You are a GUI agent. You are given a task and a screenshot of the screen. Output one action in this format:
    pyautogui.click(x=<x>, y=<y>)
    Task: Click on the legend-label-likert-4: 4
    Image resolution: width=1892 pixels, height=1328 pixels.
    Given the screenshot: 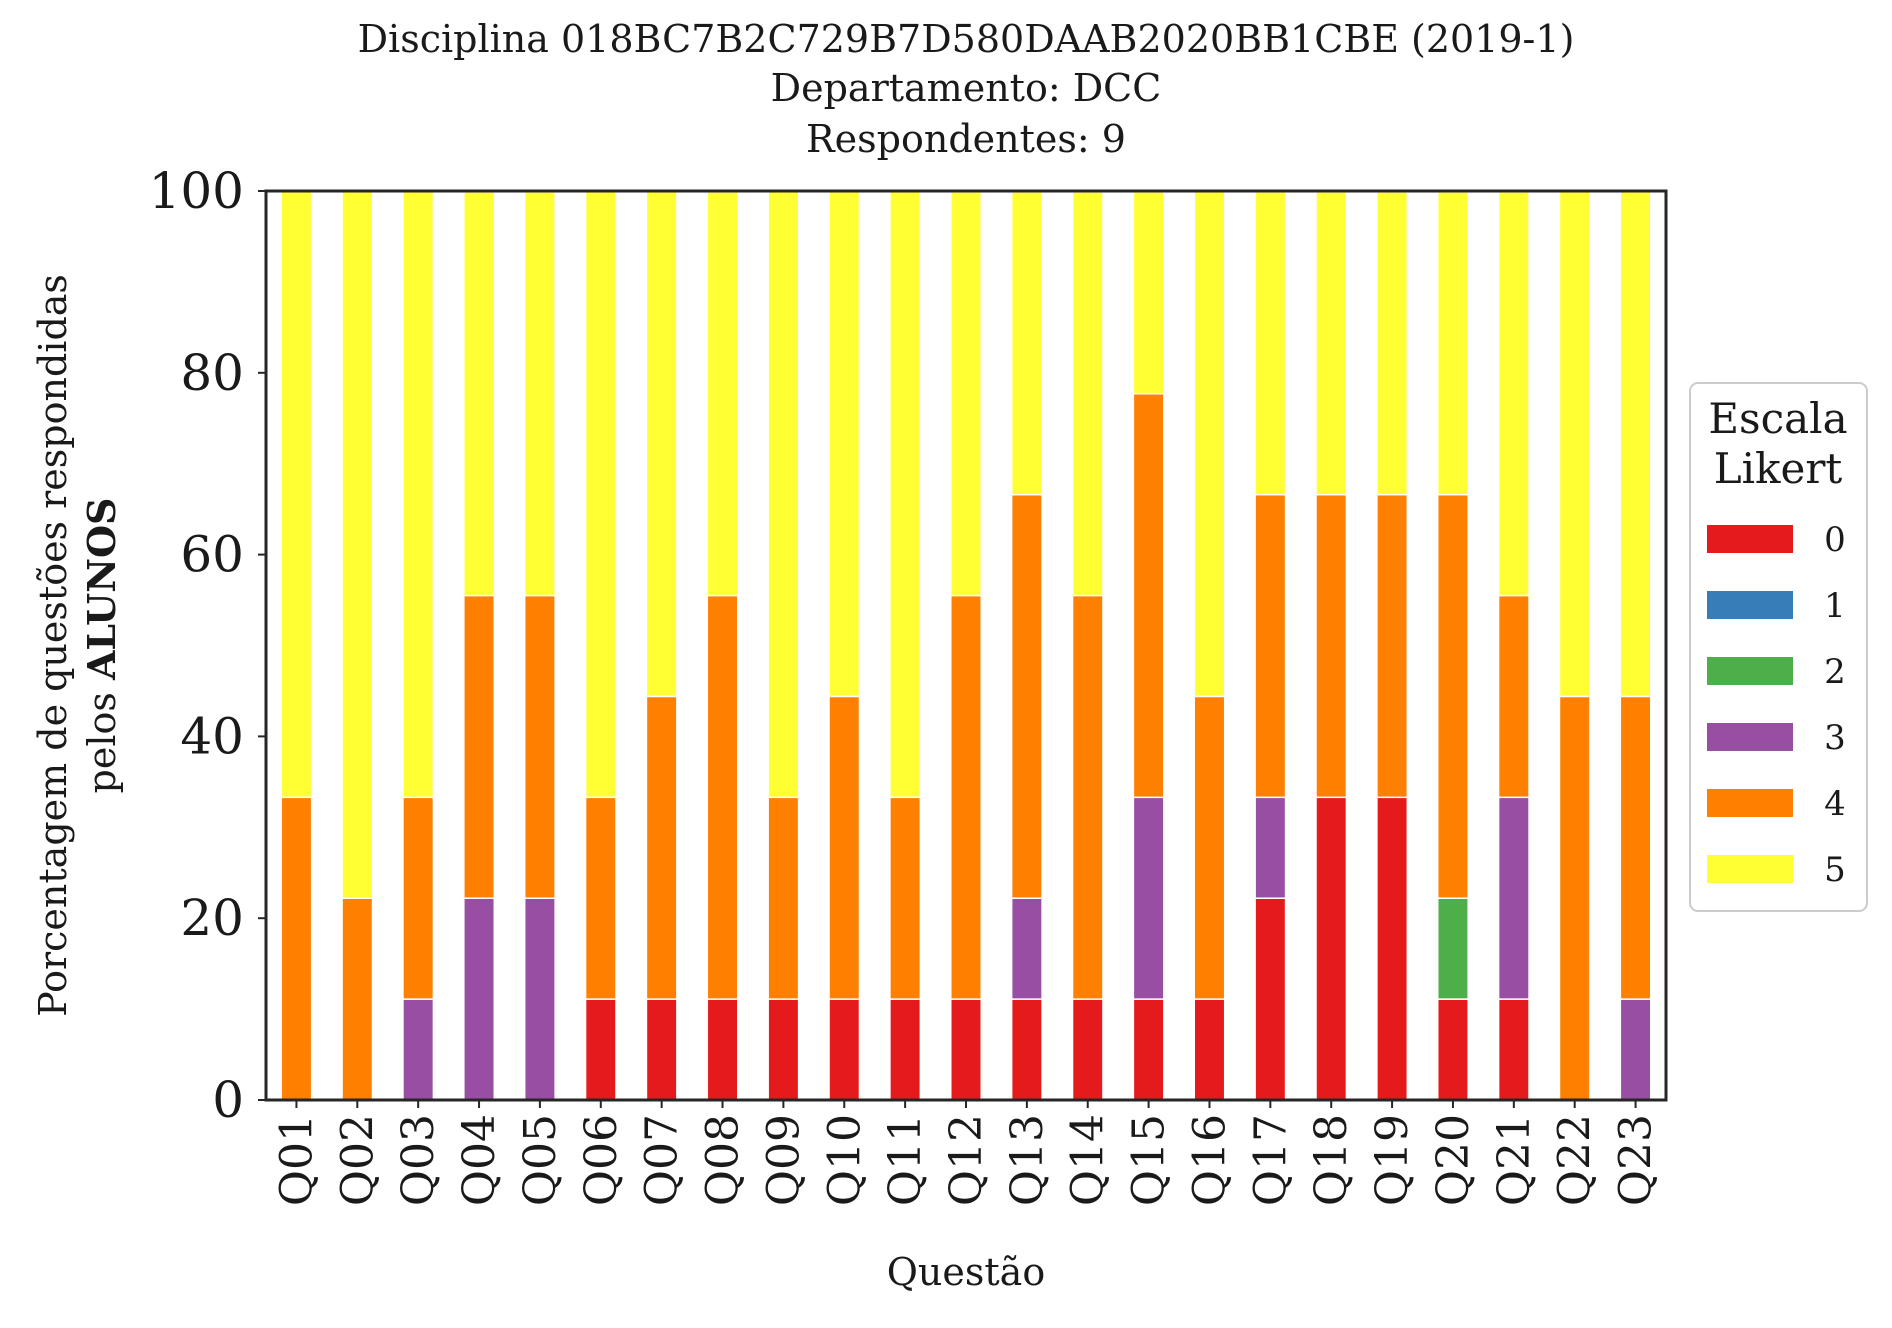 What is the action you would take?
    pyautogui.click(x=1835, y=804)
    